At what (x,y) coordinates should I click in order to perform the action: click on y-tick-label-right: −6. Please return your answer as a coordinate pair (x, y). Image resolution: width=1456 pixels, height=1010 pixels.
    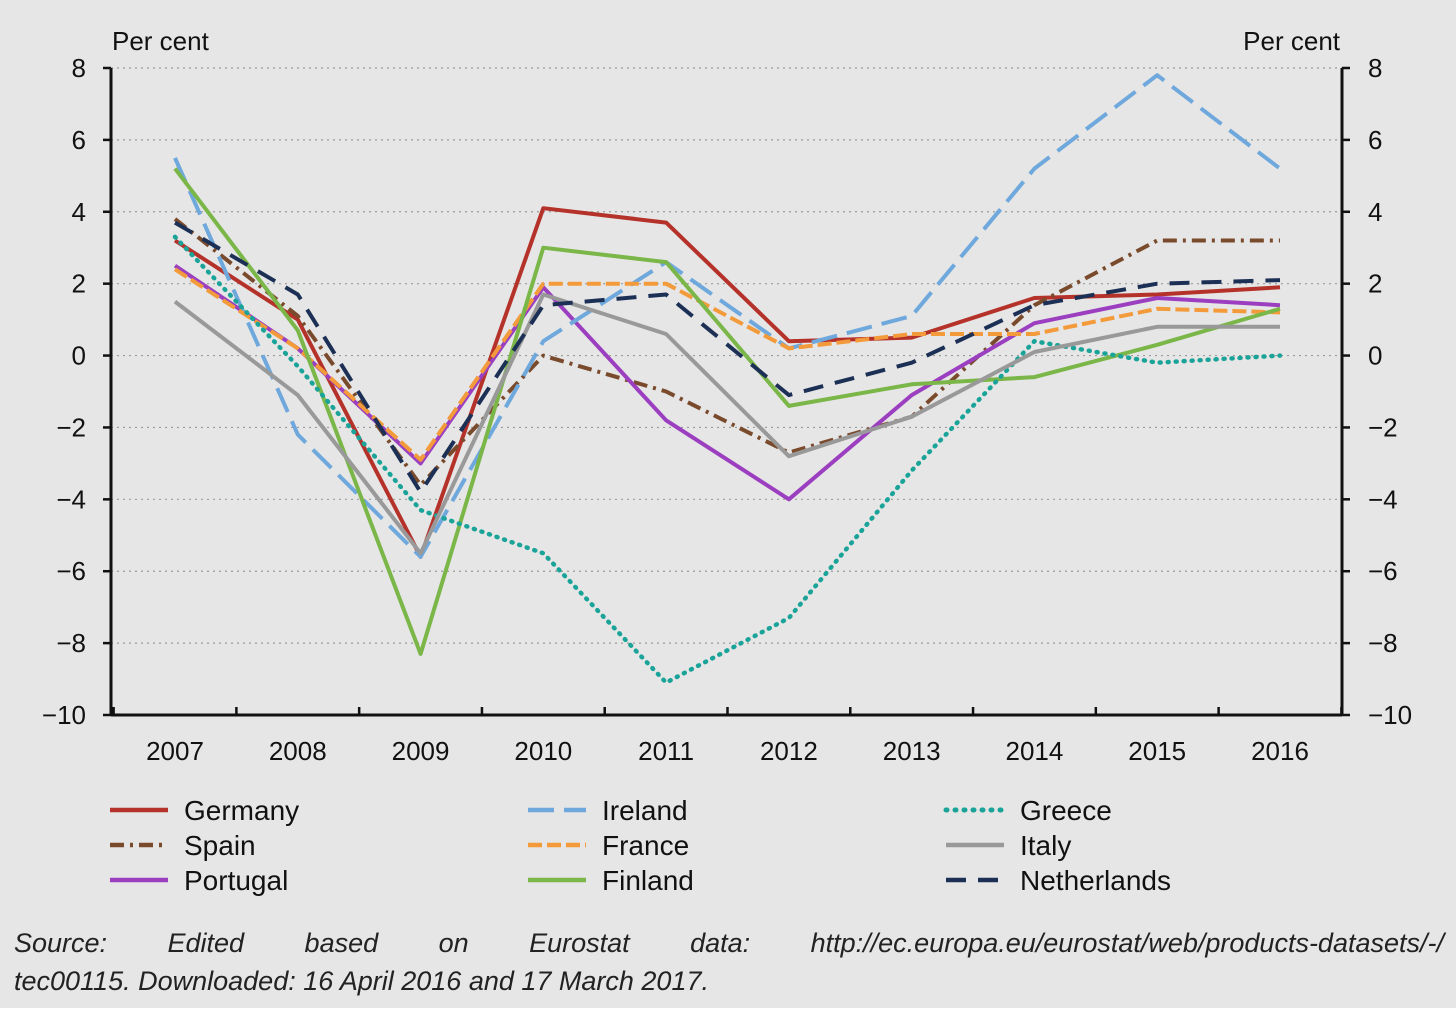
    Looking at the image, I should click on (1383, 571).